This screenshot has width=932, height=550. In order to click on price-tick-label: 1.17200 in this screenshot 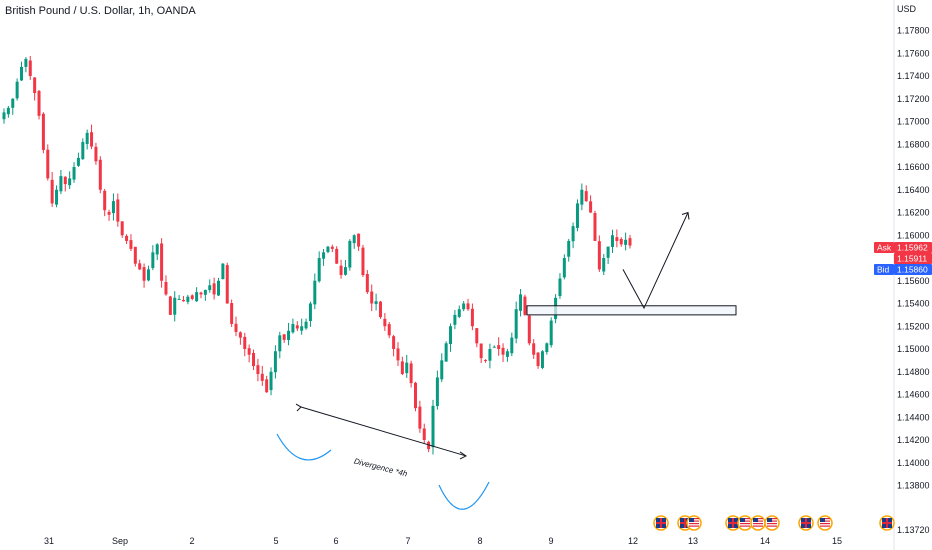, I will do `click(913, 99)`.